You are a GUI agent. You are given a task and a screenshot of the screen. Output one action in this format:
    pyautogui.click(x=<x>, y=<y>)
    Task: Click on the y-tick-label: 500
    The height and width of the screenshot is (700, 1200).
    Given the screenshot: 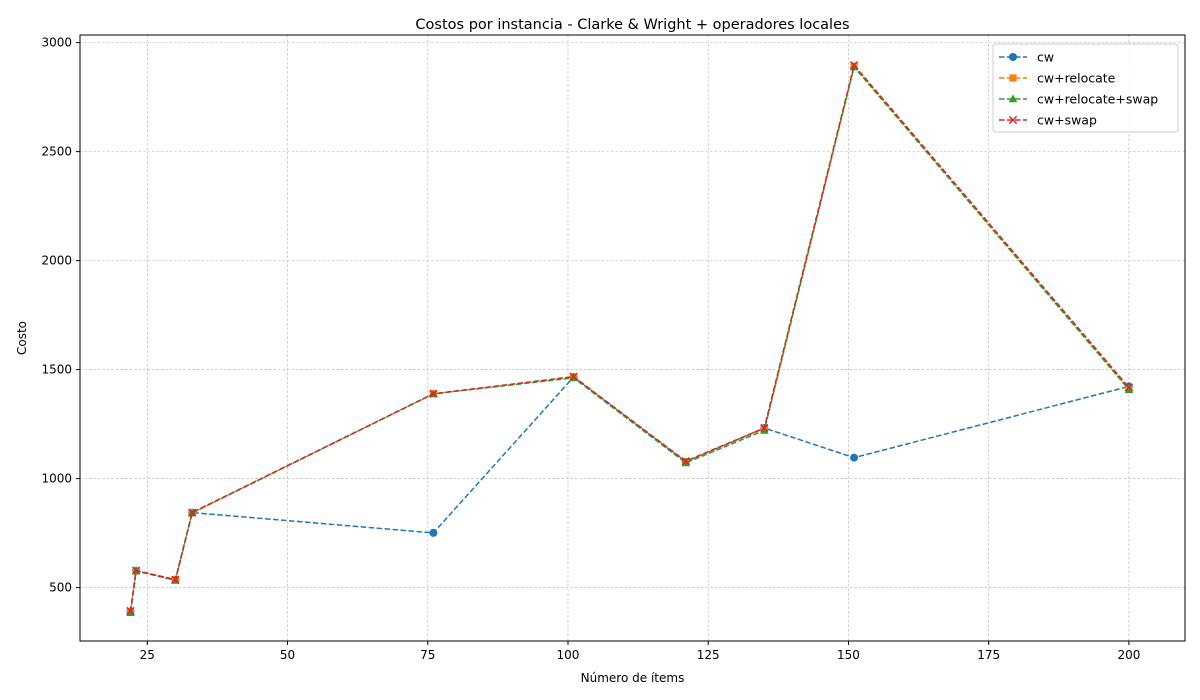 What is the action you would take?
    pyautogui.click(x=60, y=588)
    